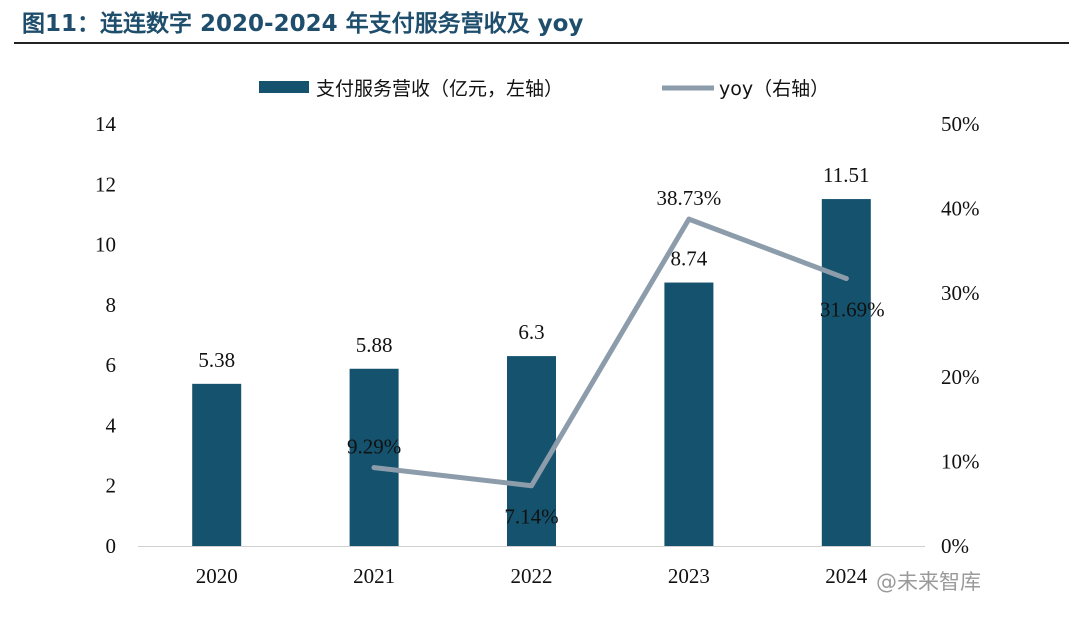 This screenshot has height=619, width=1069. I want to click on left-tick-label: 0, so click(111, 546).